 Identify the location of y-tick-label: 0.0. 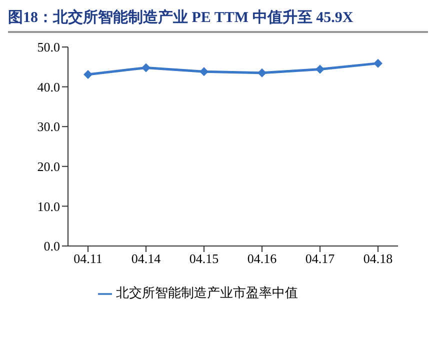
(52, 246).